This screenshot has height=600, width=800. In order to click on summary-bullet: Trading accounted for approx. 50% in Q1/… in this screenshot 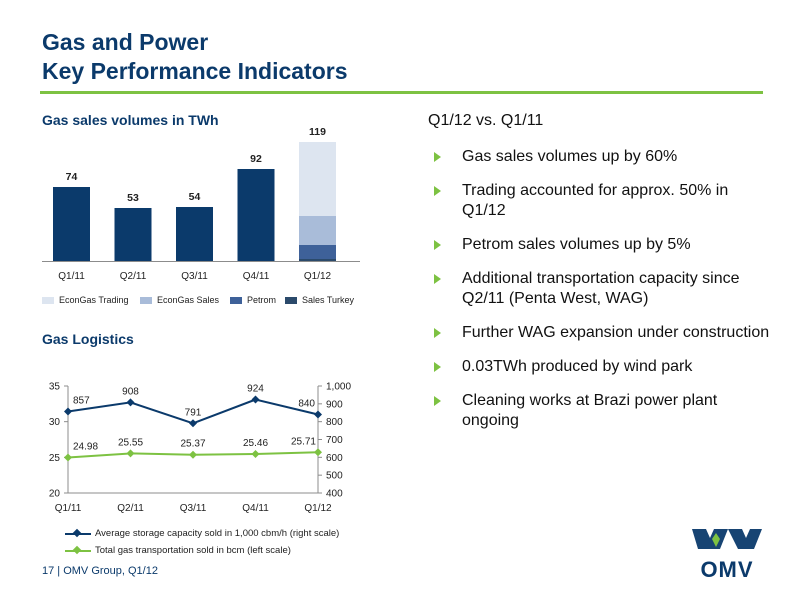, I will do `click(604, 201)`.